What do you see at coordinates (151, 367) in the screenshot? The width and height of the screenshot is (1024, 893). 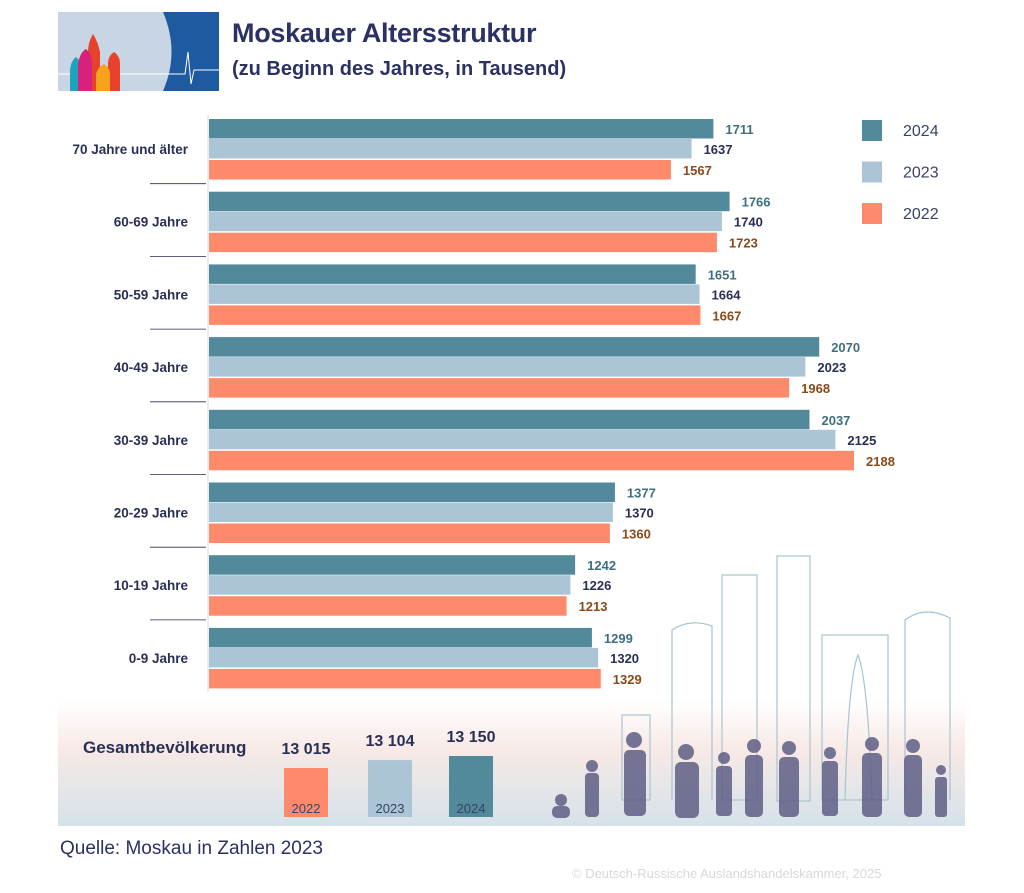 I see `category-label: 40-49 Jahre` at bounding box center [151, 367].